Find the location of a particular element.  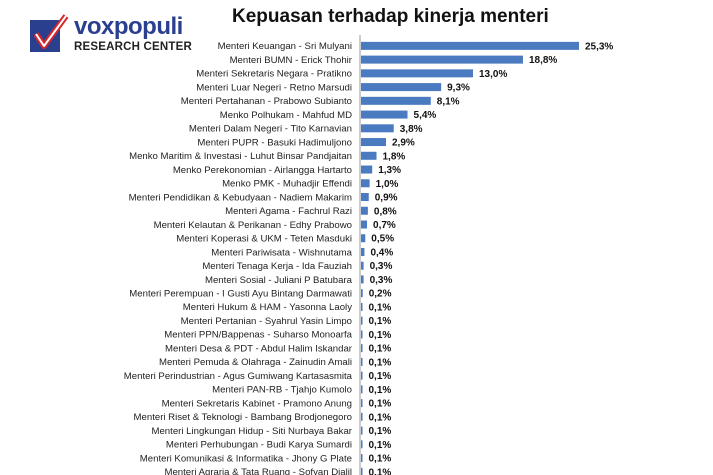

category-label: Menteri Sekretaris Negara - Pratikno is located at coordinates (274, 74).